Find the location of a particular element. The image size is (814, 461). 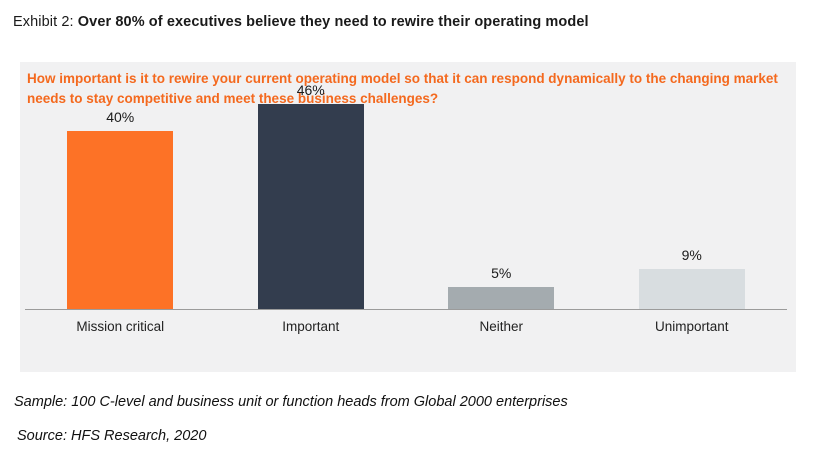

bar-group-unimportant: 9% is located at coordinates (692, 278).